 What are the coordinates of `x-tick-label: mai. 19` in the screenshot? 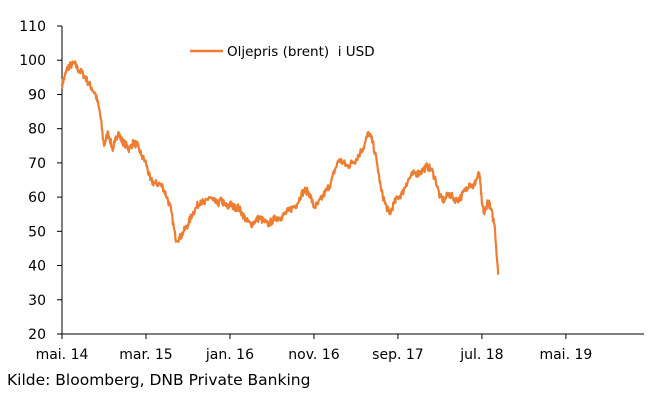 It's located at (565, 355).